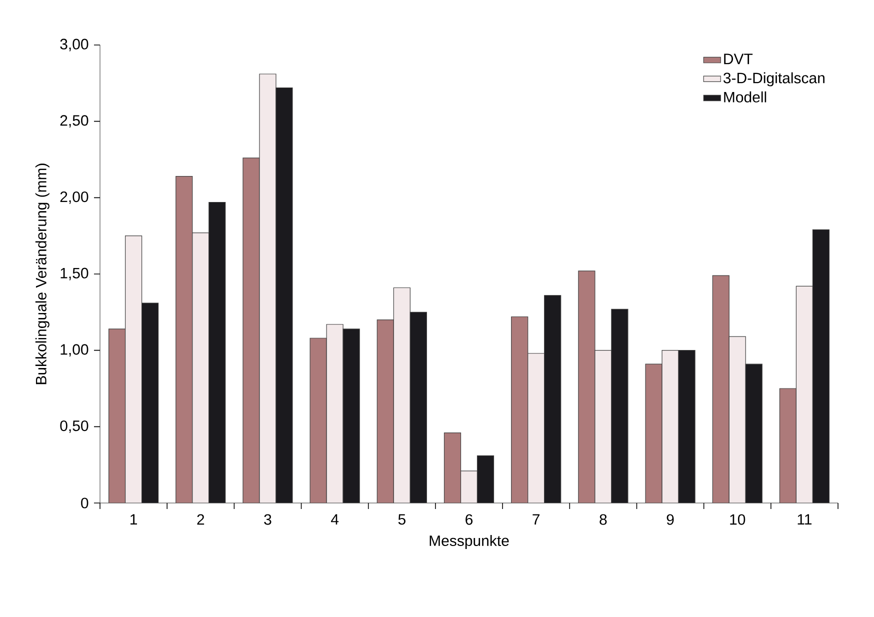 The width and height of the screenshot is (874, 617). What do you see at coordinates (536, 519) in the screenshot?
I see `x-tick-label: 7` at bounding box center [536, 519].